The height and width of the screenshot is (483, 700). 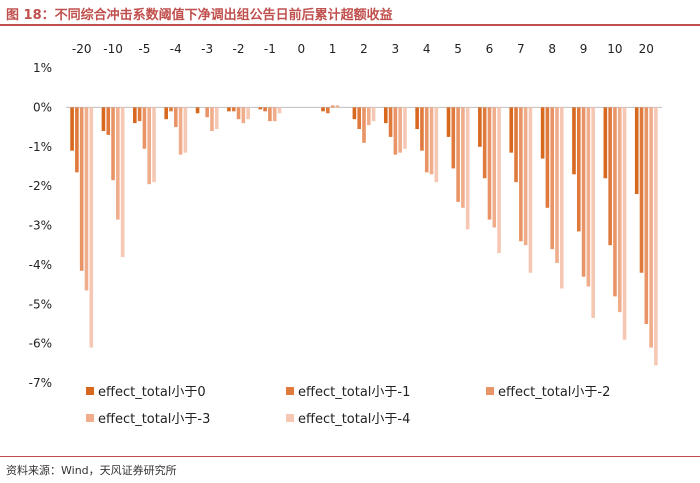 What do you see at coordinates (185, 130) in the screenshot?
I see `bar--4-series-5` at bounding box center [185, 130].